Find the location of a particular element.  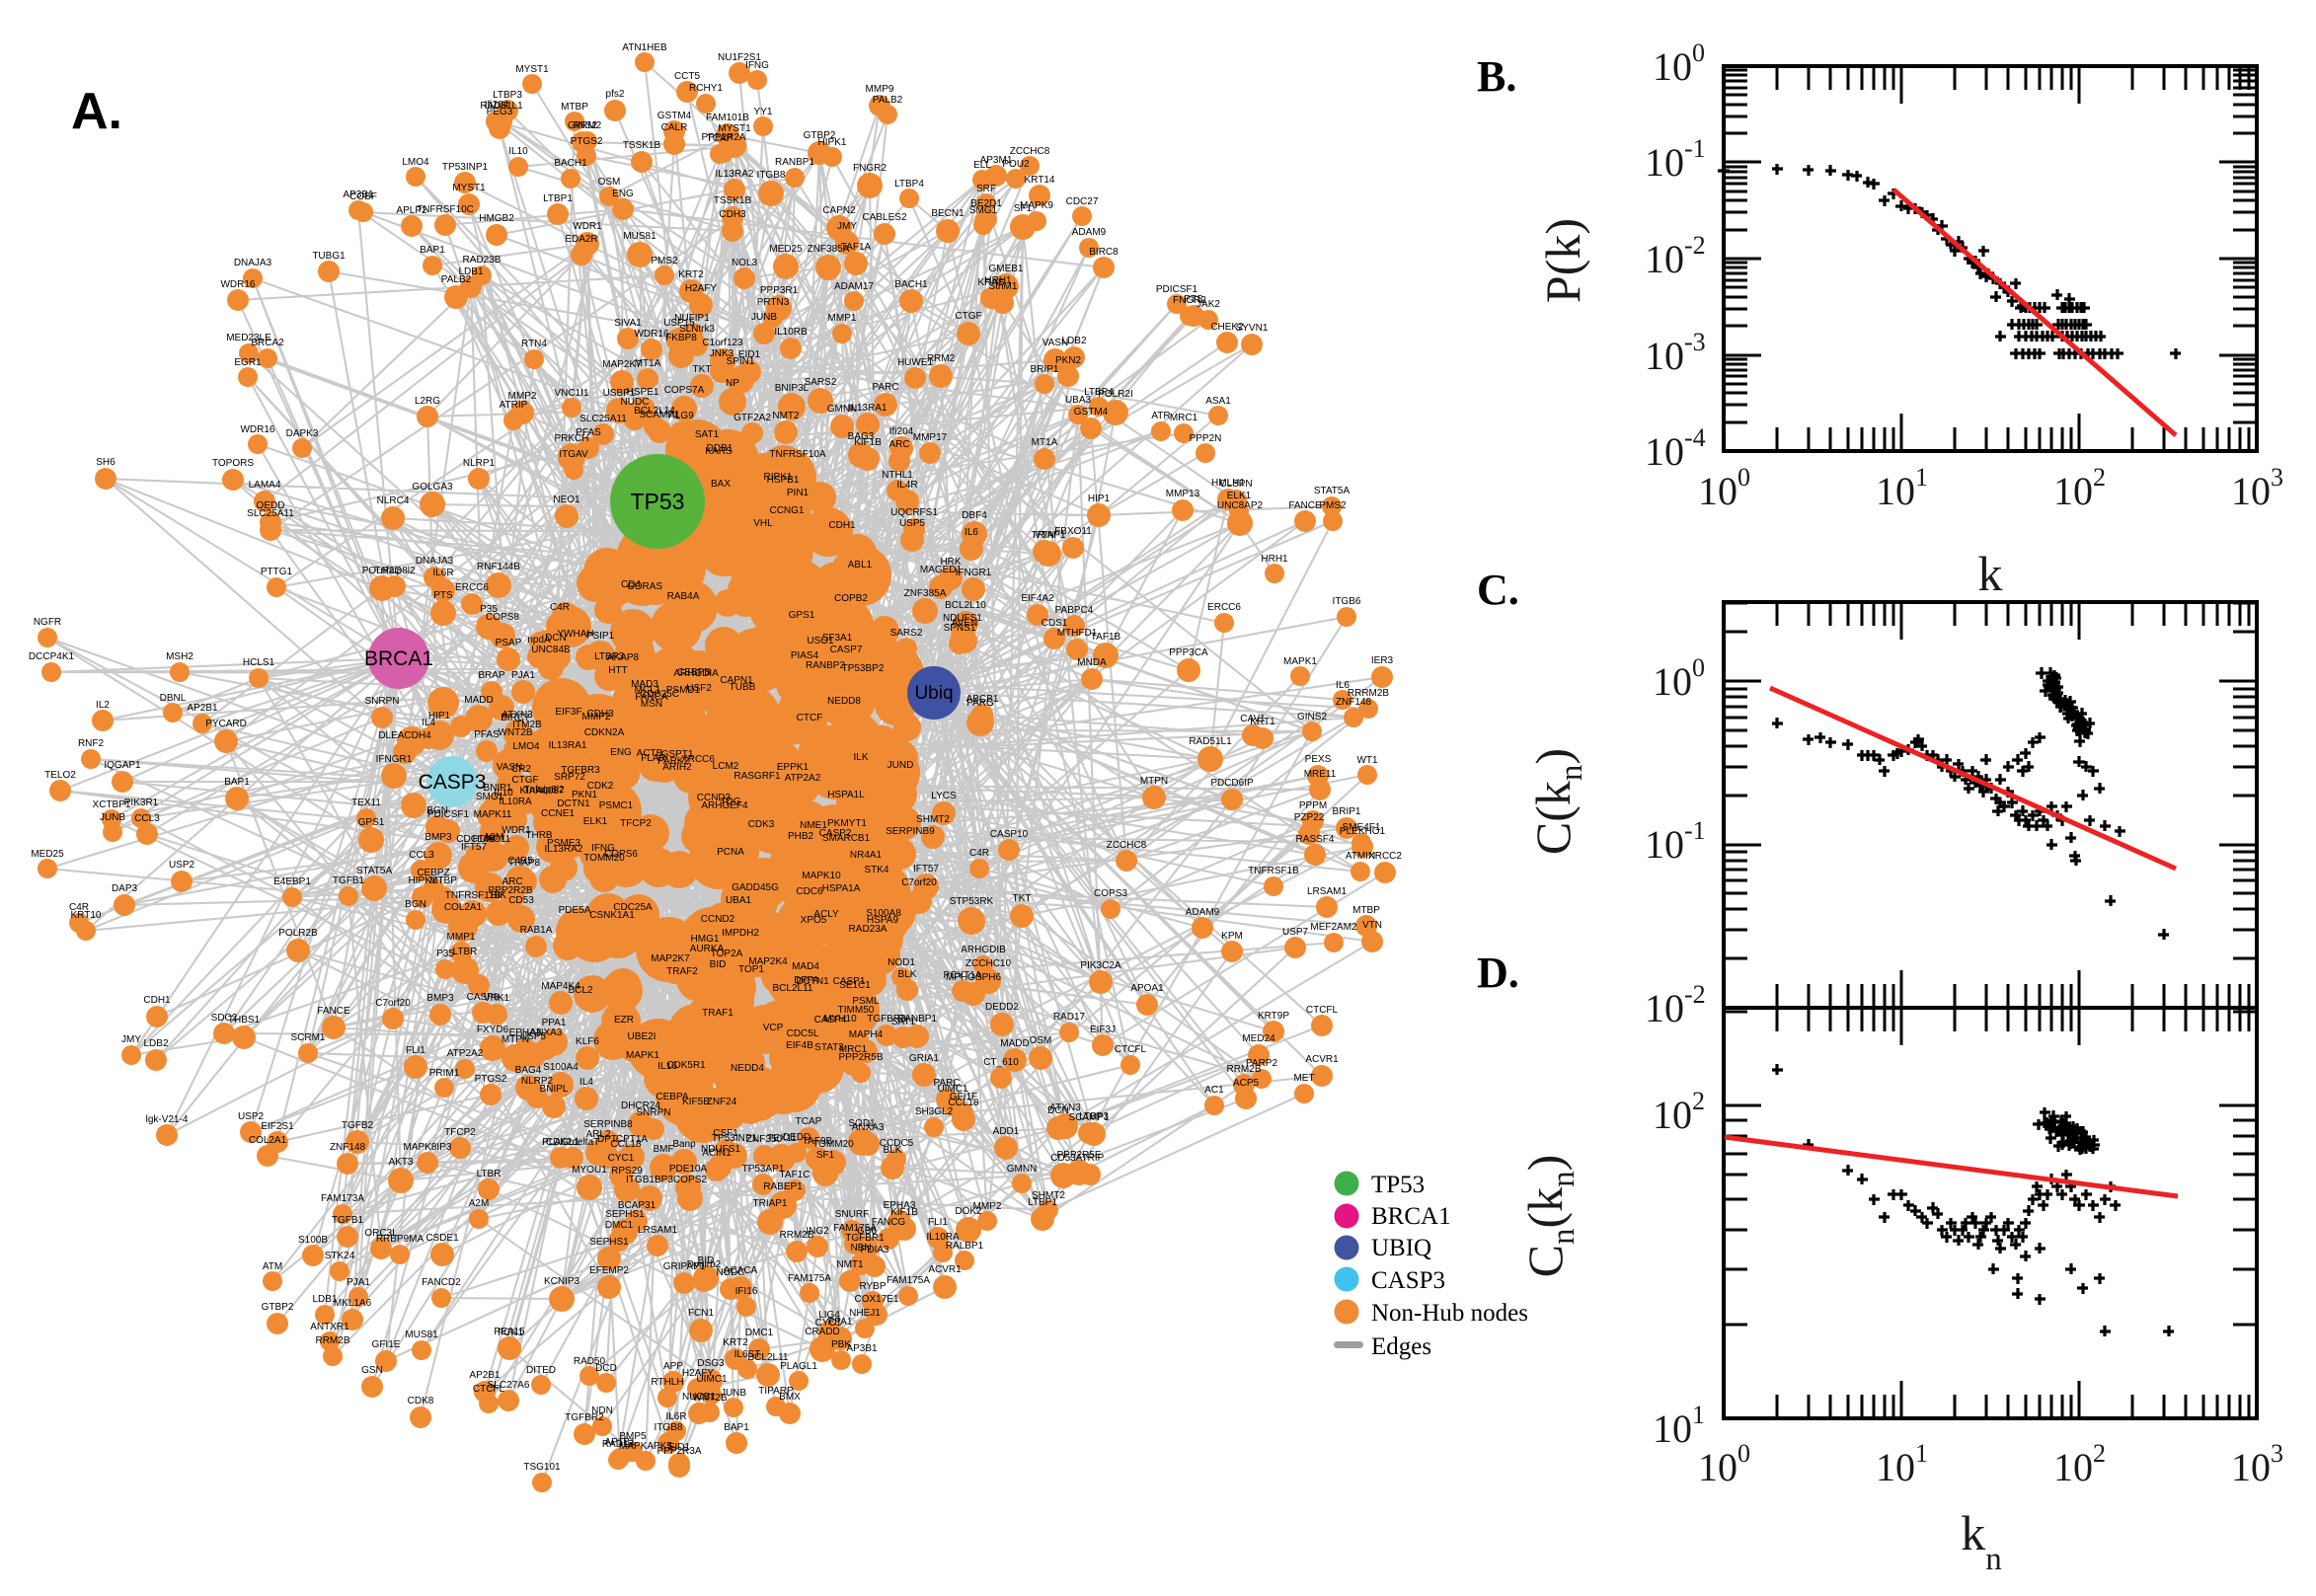

svg-text: TRAF2 is located at coordinates (682, 971).